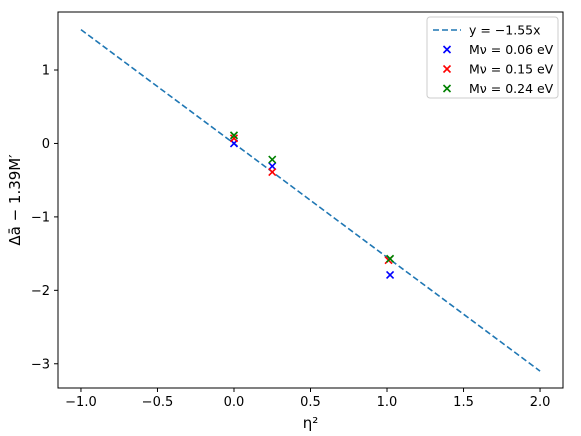 This screenshot has height=436, width=581. Describe the element at coordinates (505, 30) in the screenshot. I see `legend-label: y = −1.55x` at that location.